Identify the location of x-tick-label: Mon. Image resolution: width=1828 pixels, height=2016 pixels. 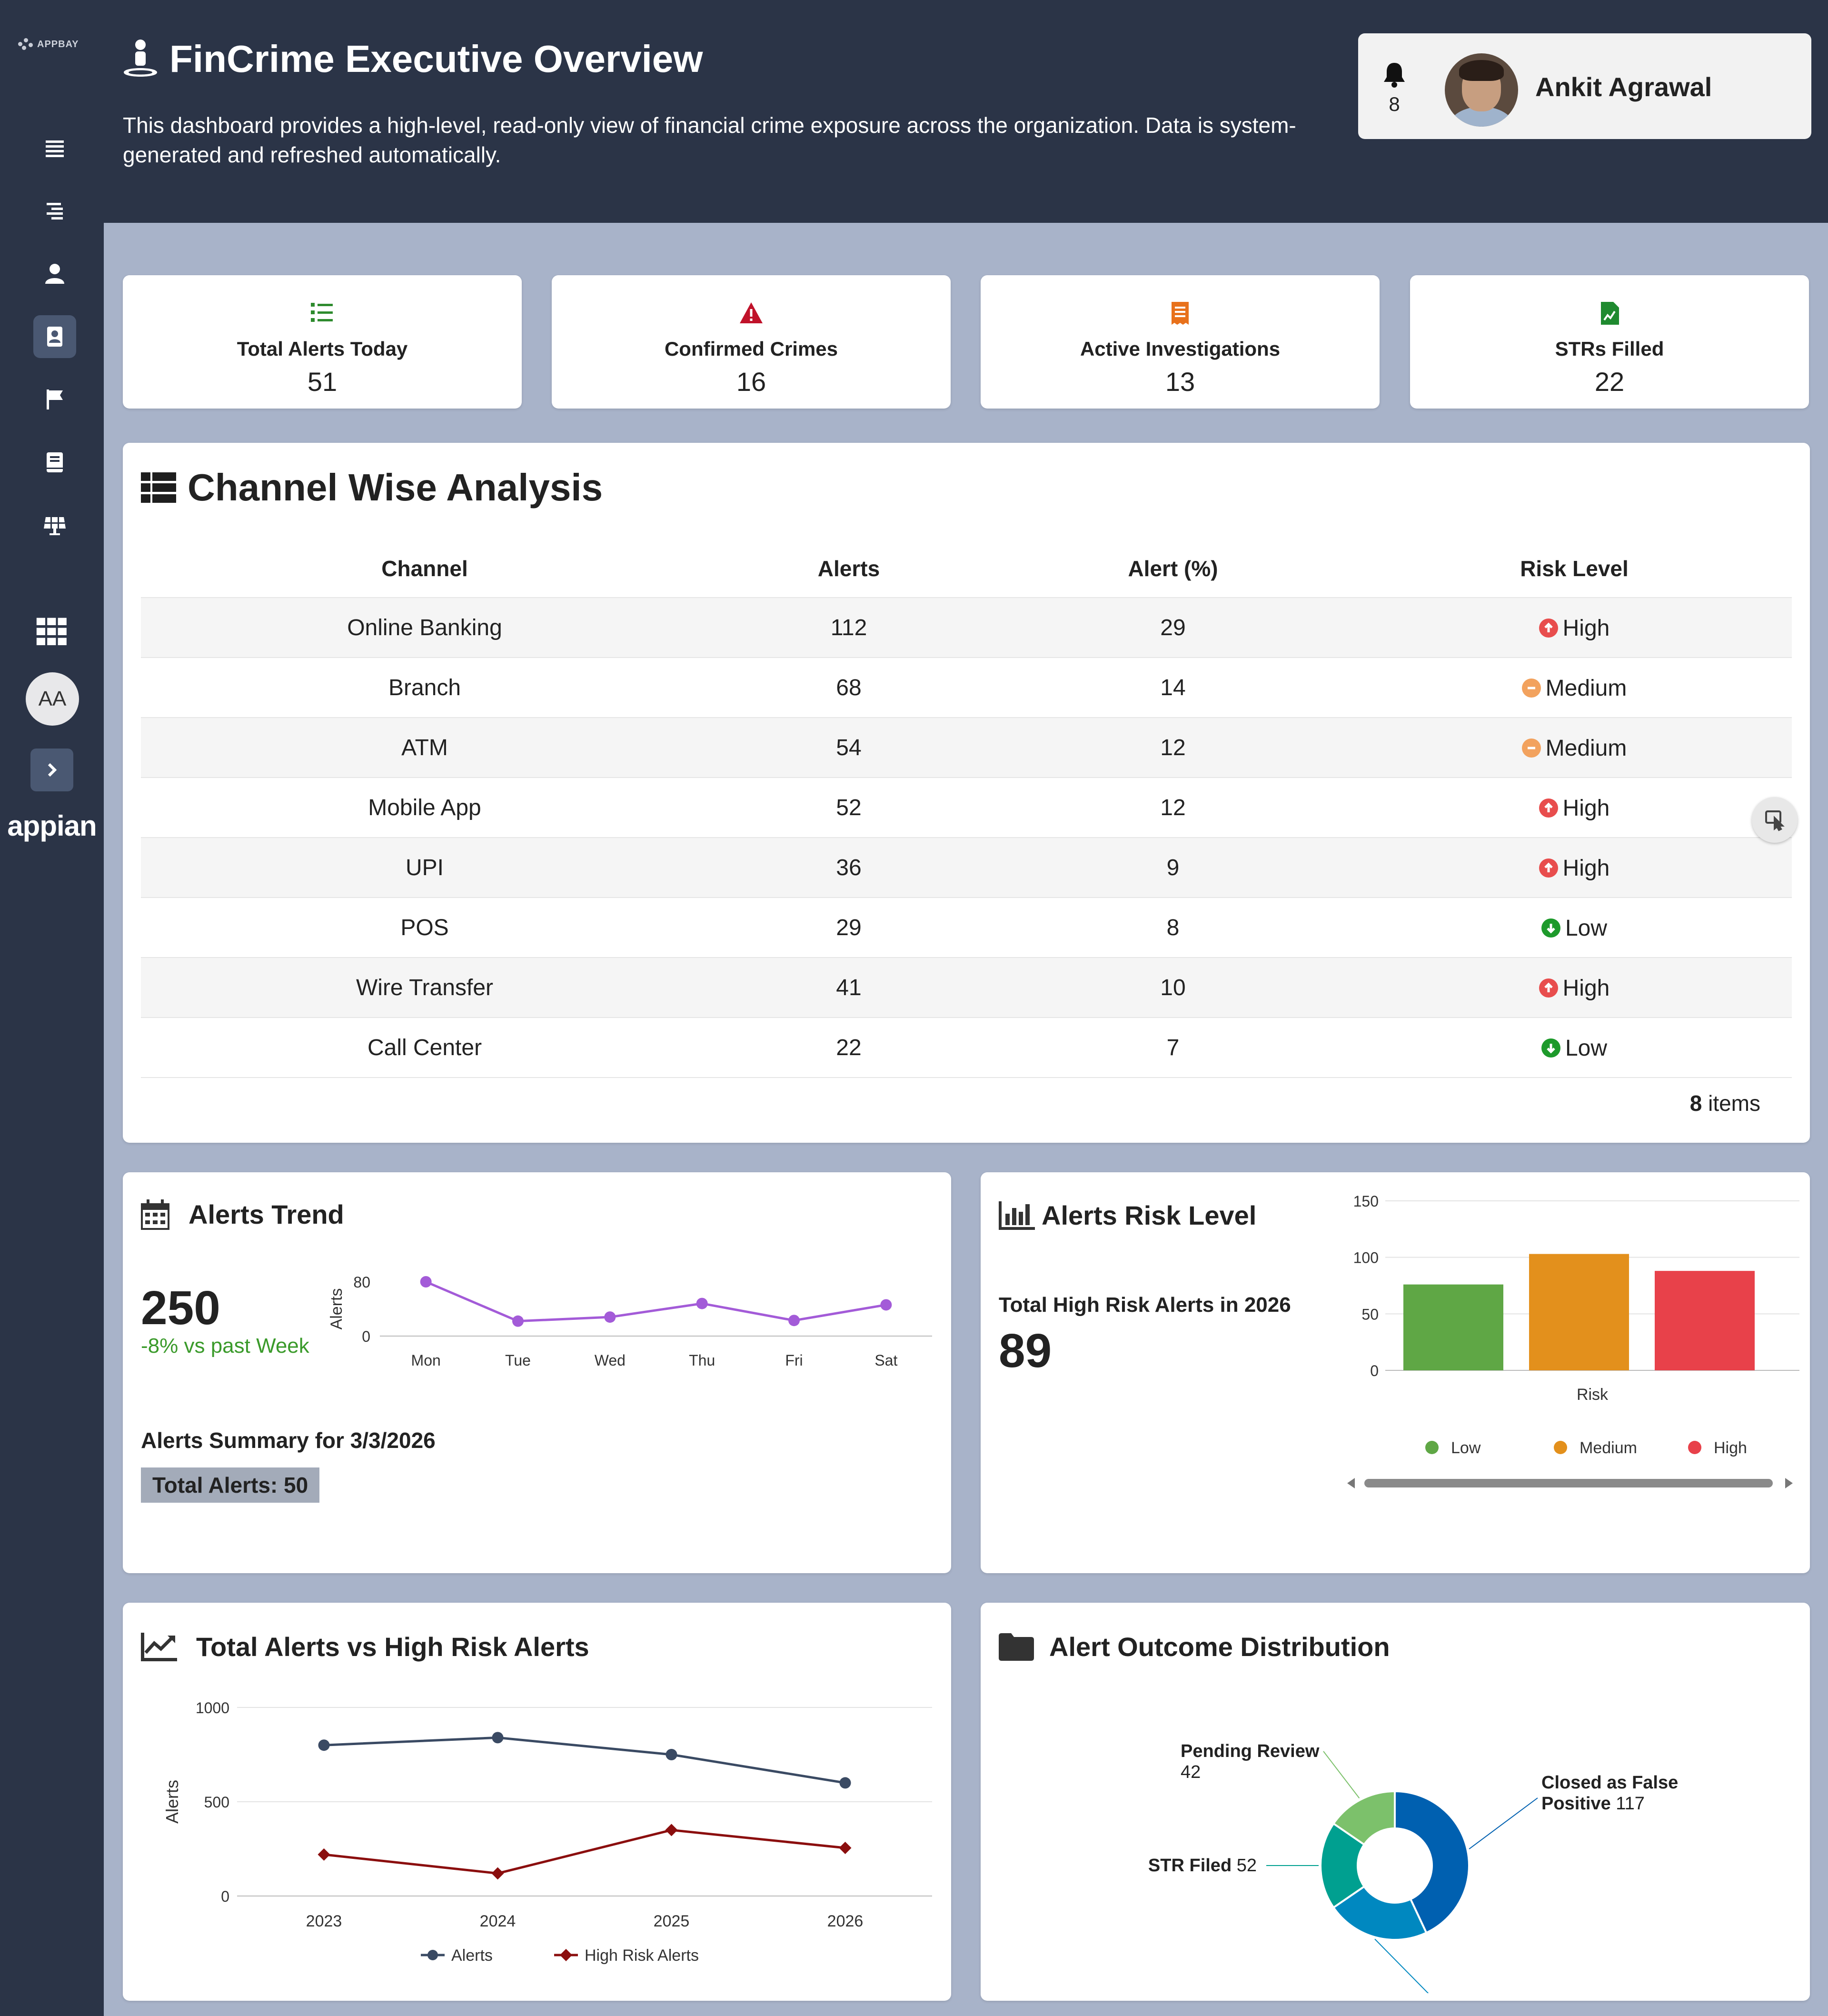
(426, 1360).